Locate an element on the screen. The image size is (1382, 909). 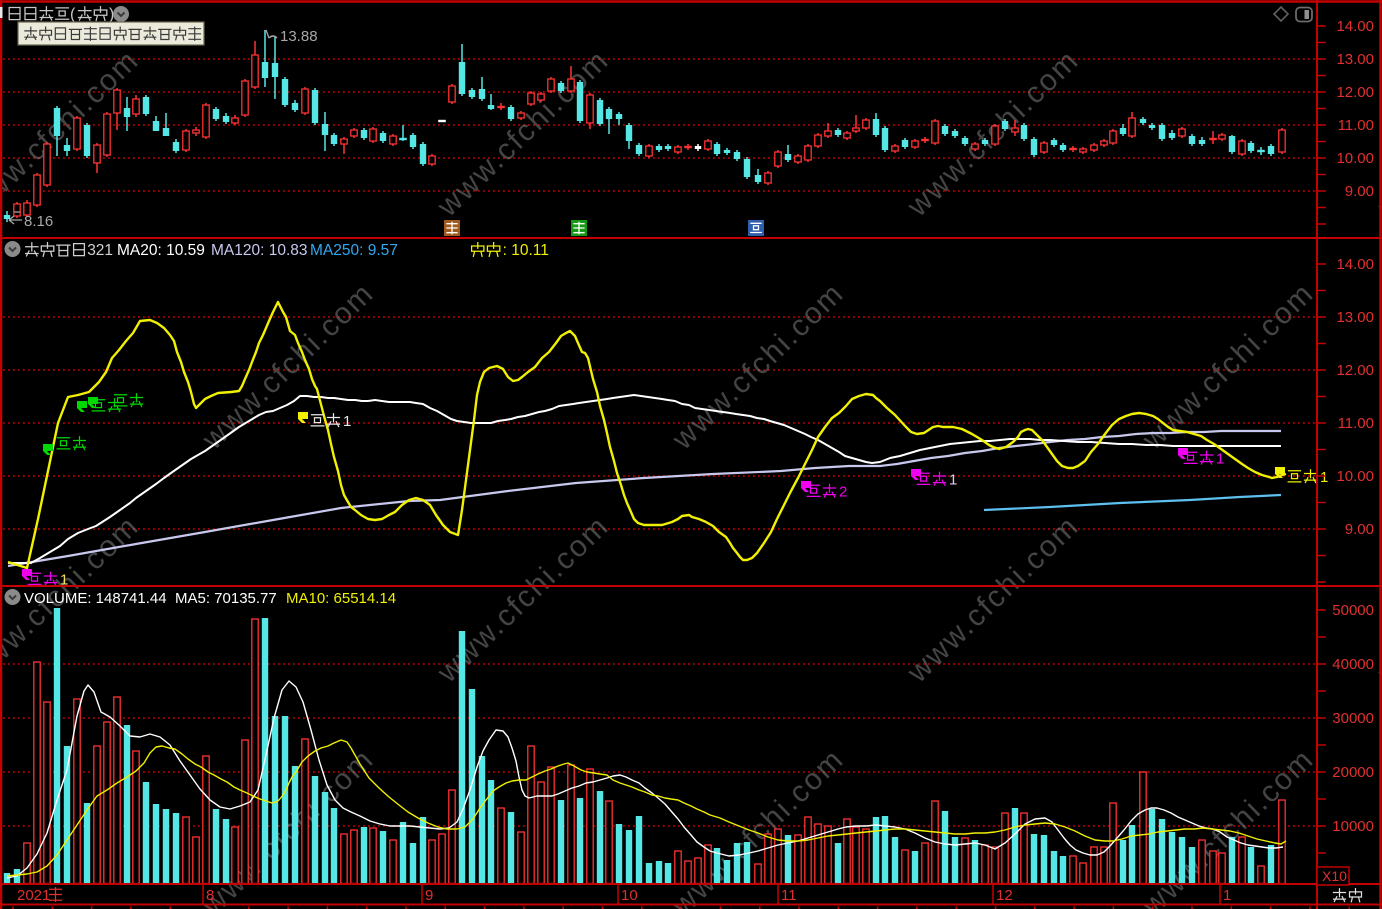
svg-text: MA20: 10.59 is located at coordinates (161, 250).